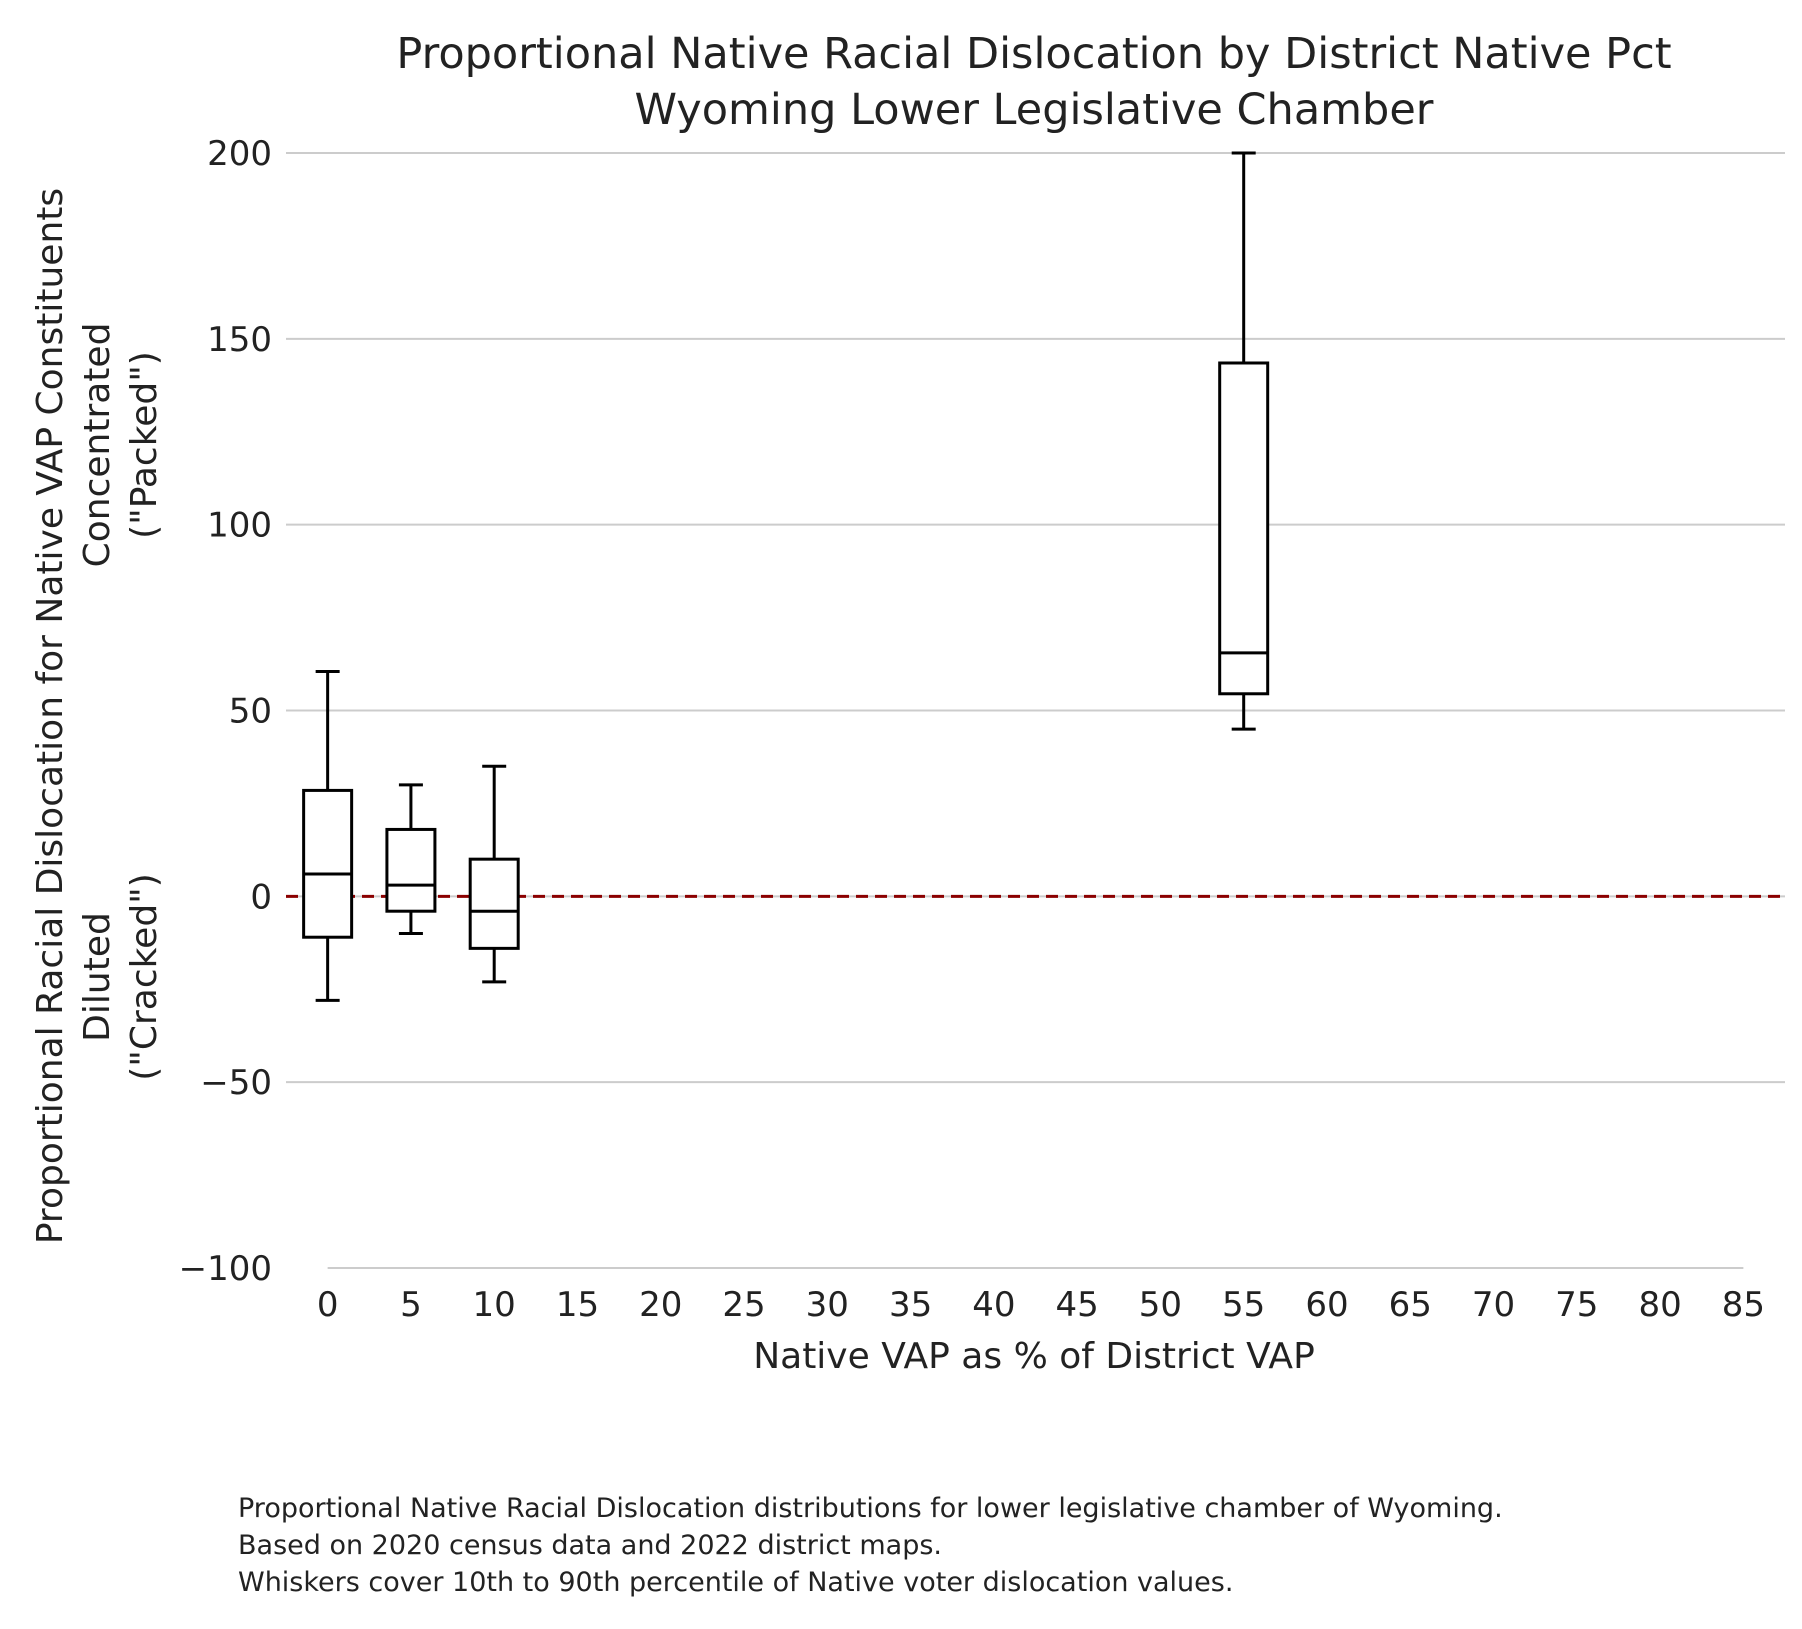  Describe the element at coordinates (1410, 1305) in the screenshot. I see `x-tick-label: 65` at that location.